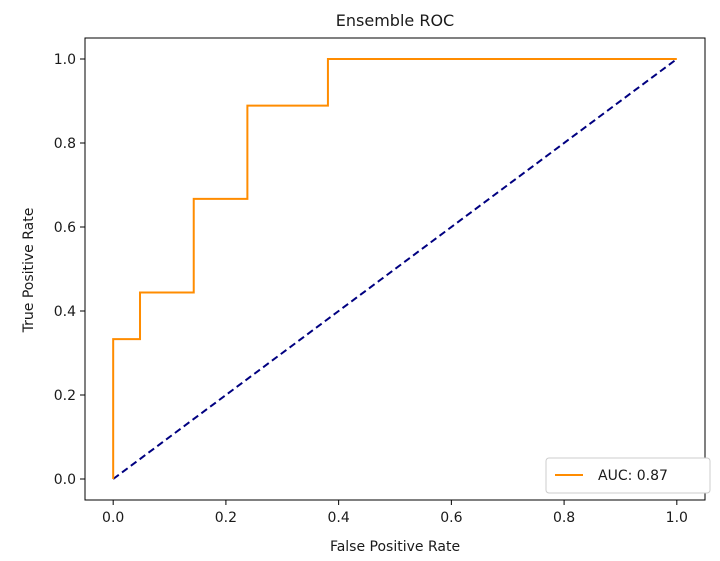 The height and width of the screenshot is (561, 720). What do you see at coordinates (29, 271) in the screenshot?
I see `y-axis-label: True Positive Rate` at bounding box center [29, 271].